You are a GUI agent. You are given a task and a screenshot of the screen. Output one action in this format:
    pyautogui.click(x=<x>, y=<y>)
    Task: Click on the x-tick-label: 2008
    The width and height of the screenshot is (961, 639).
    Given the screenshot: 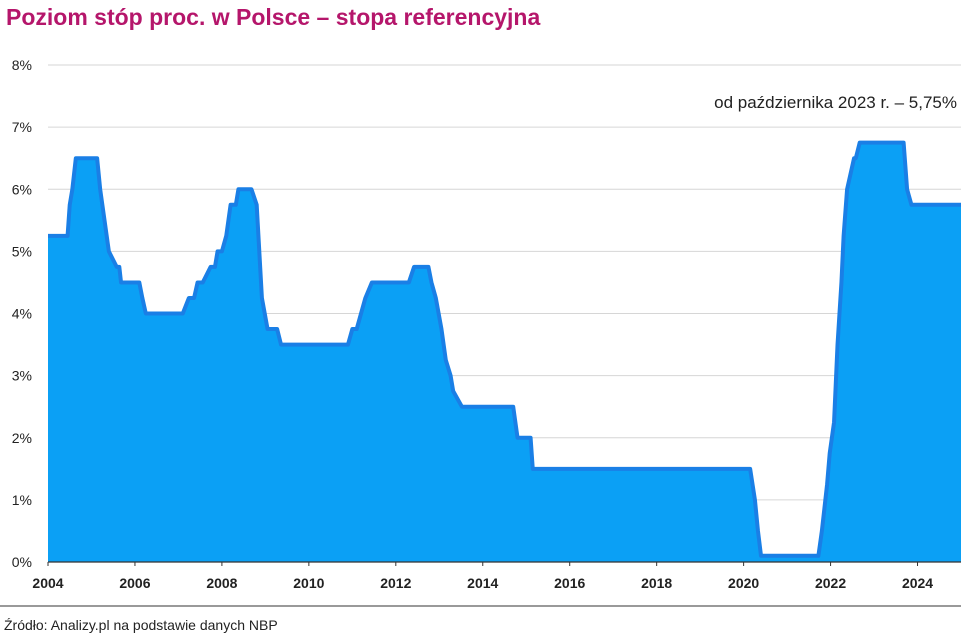 What is the action you would take?
    pyautogui.click(x=221, y=583)
    